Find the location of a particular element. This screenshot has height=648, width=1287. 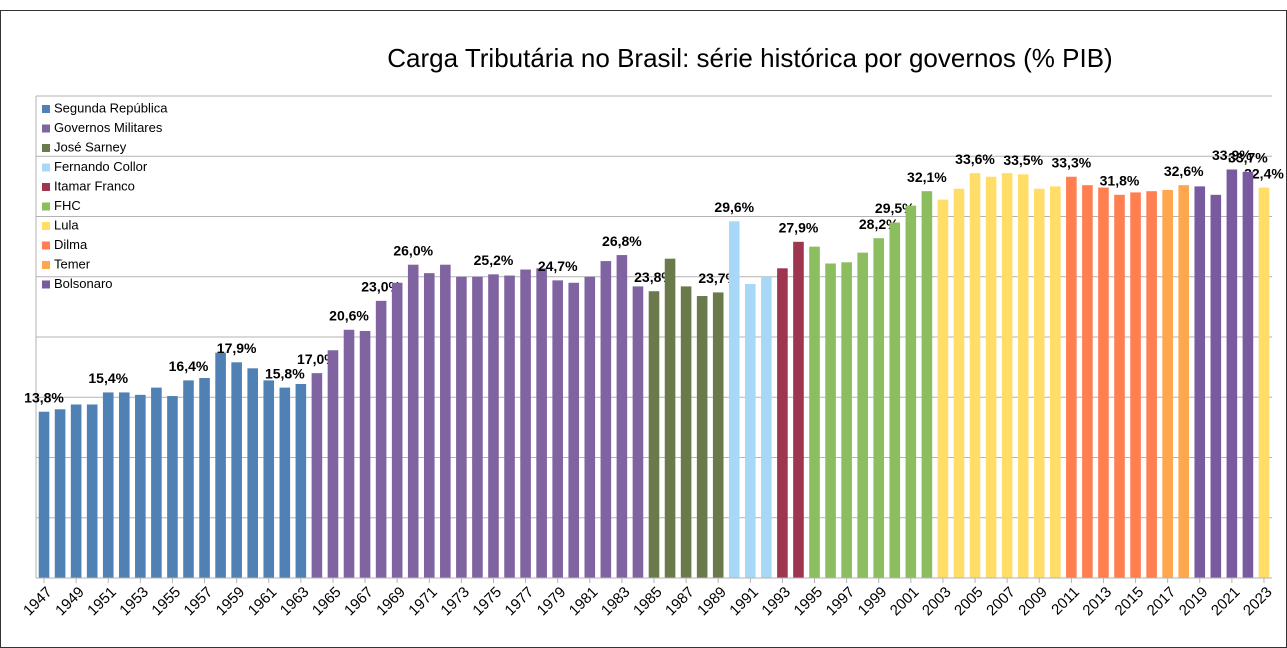

data-label: 16,4% is located at coordinates (189, 366).